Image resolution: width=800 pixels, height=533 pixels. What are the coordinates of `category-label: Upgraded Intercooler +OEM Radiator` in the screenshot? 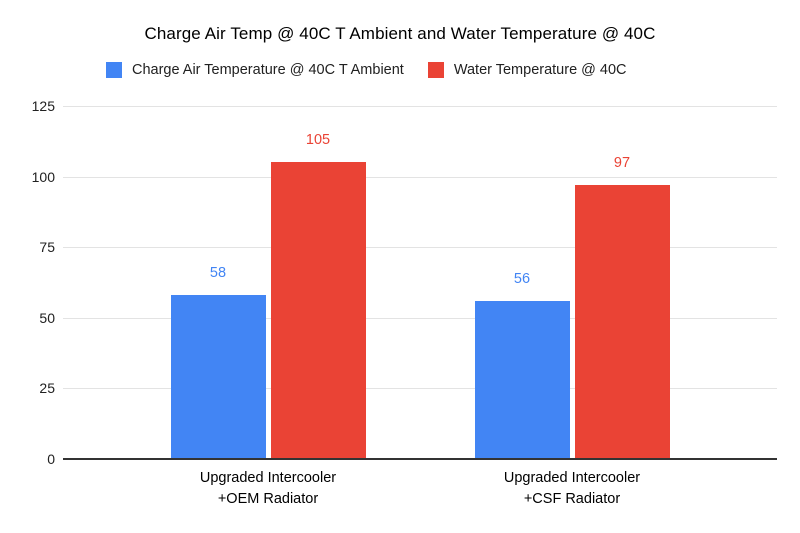 It's located at (268, 488).